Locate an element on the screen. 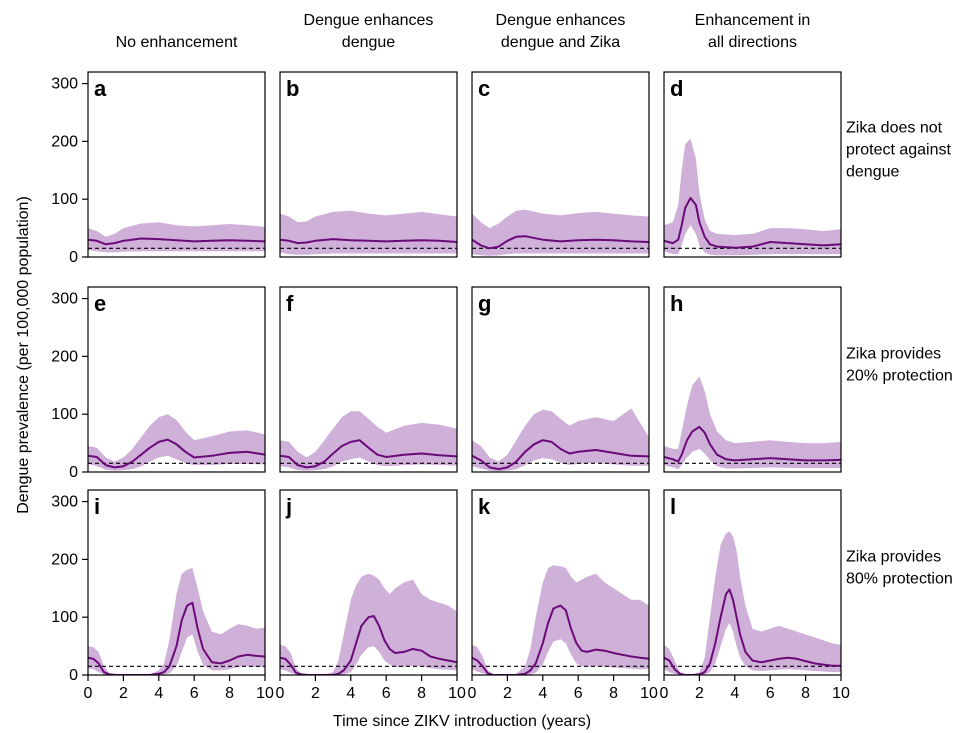 The height and width of the screenshot is (733, 975). panel-letter: a is located at coordinates (100, 88).